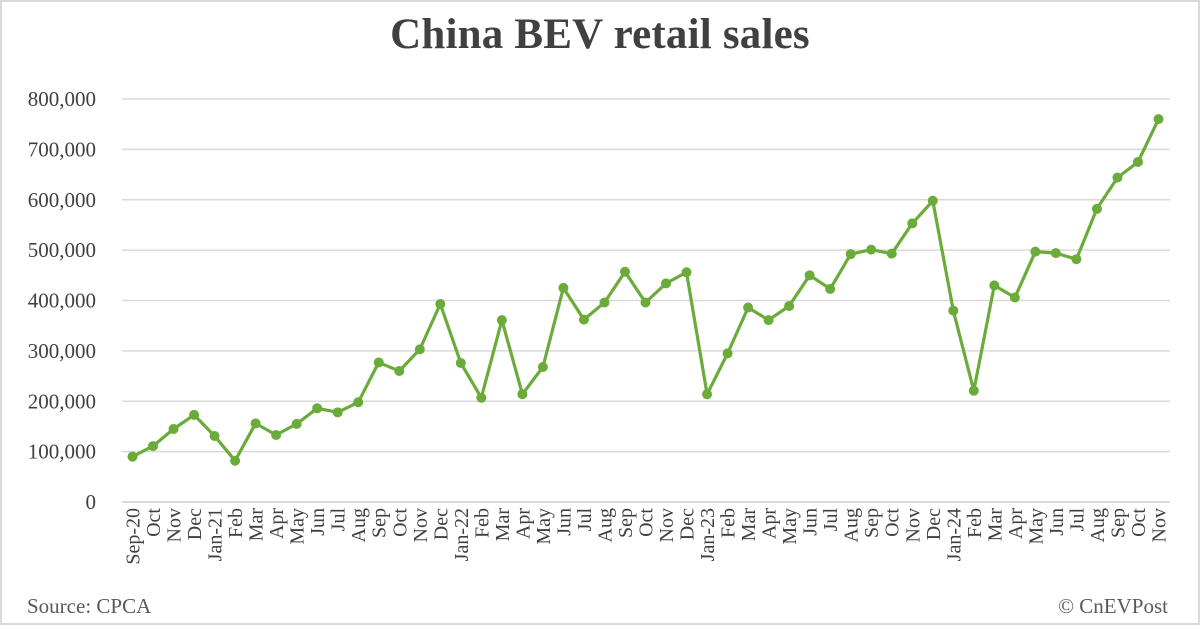  What do you see at coordinates (62, 149) in the screenshot?
I see `y-tick-label: 700,000` at bounding box center [62, 149].